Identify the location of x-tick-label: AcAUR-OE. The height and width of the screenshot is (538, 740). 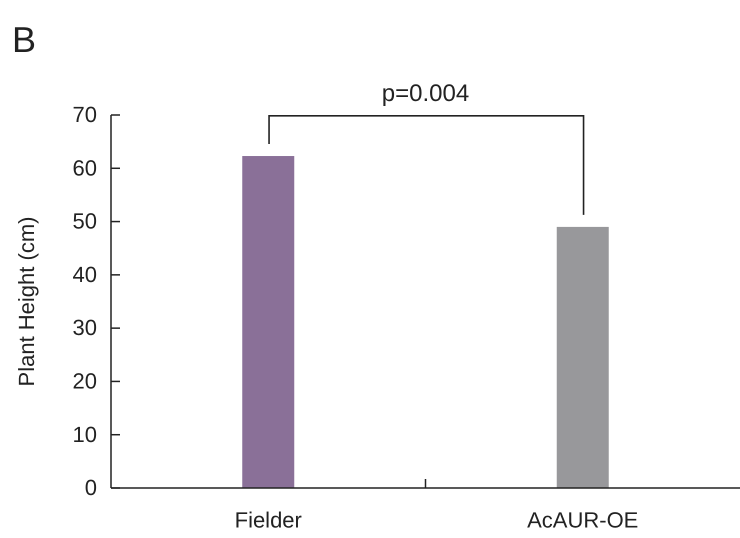
(582, 520).